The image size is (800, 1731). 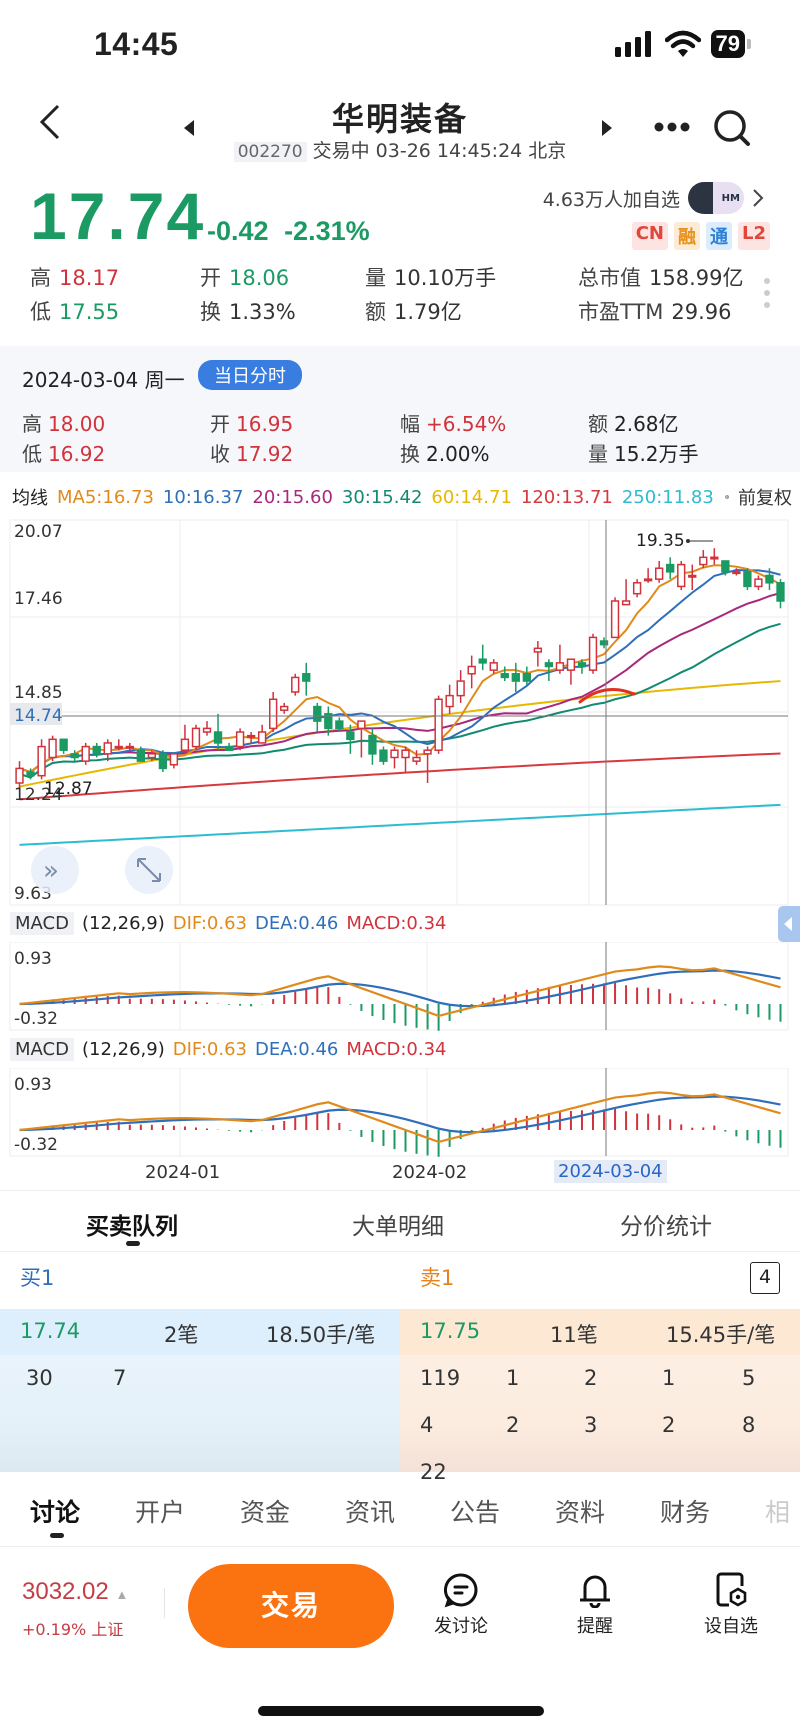 I want to click on svg-text: 19.35, so click(x=660, y=541).